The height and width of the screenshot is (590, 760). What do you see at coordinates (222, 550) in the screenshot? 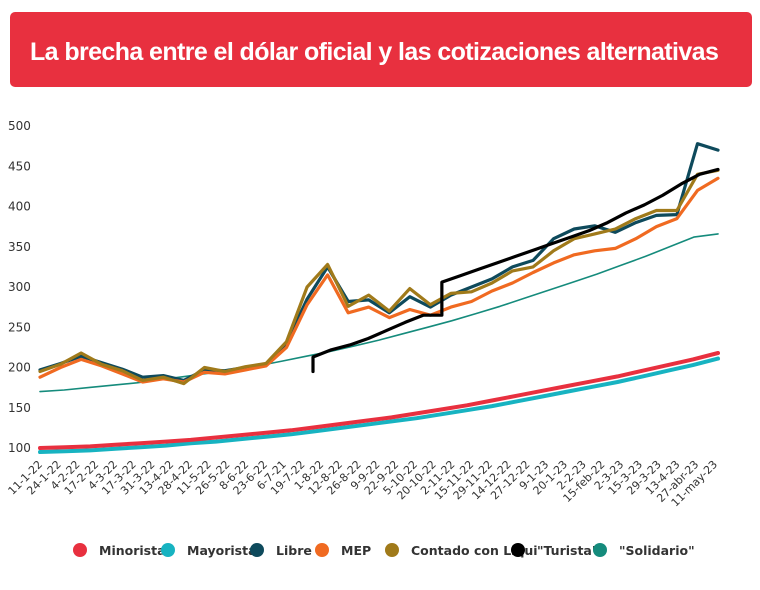
I see `legend-label: Mayorista` at bounding box center [222, 550].